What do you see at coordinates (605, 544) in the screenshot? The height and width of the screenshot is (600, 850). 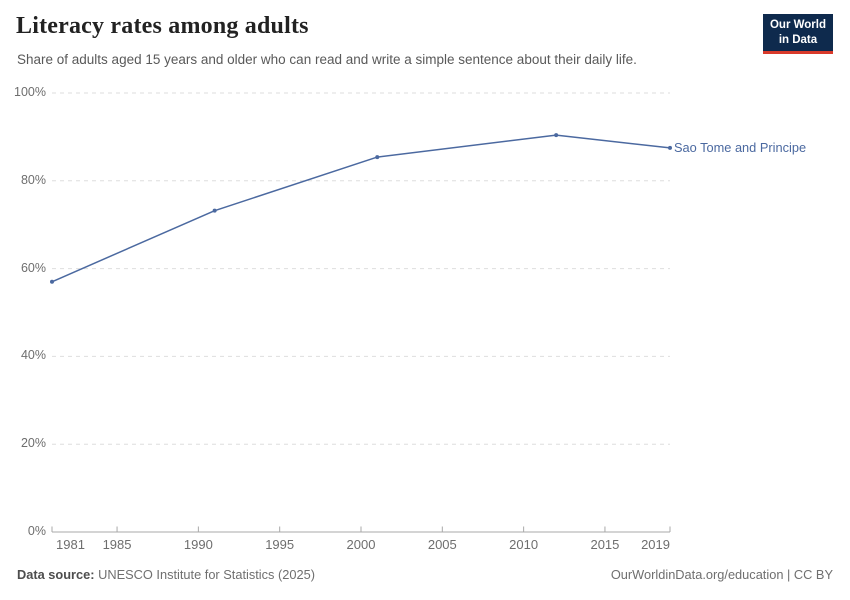 I see `x-axis-tick-label: 2015` at bounding box center [605, 544].